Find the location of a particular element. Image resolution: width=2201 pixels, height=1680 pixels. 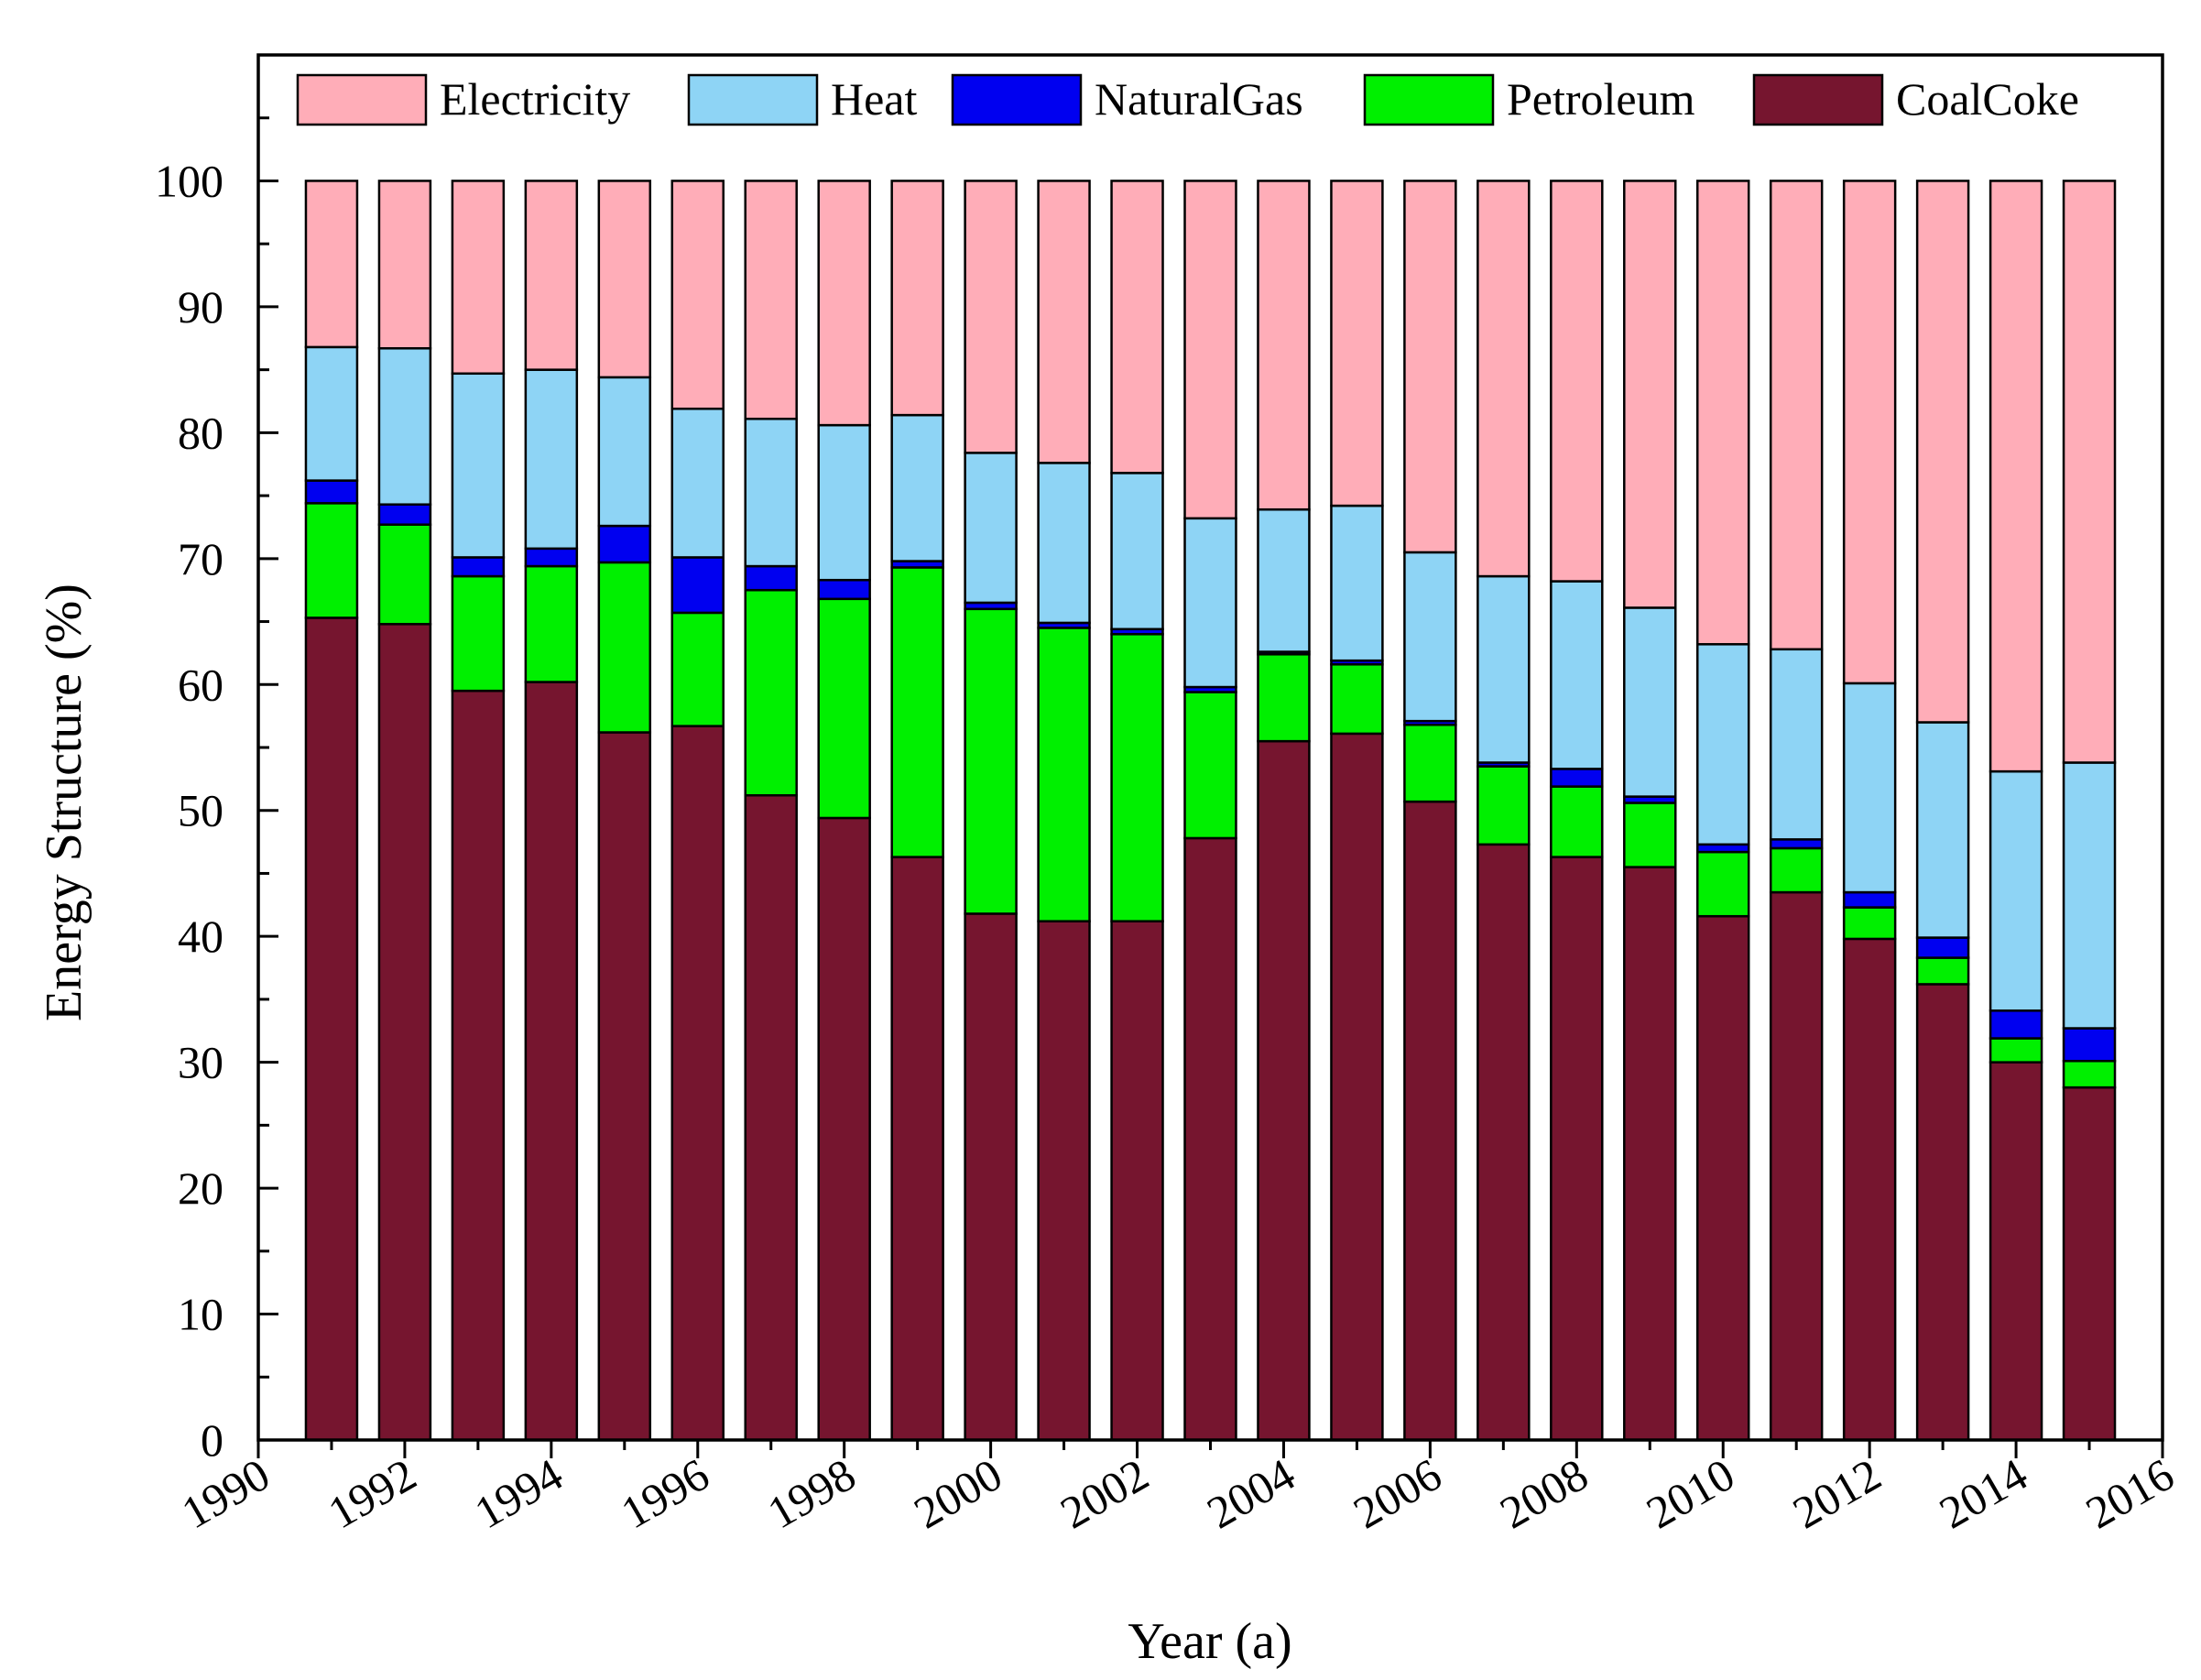

bar-heat-2015 is located at coordinates (2089, 895).